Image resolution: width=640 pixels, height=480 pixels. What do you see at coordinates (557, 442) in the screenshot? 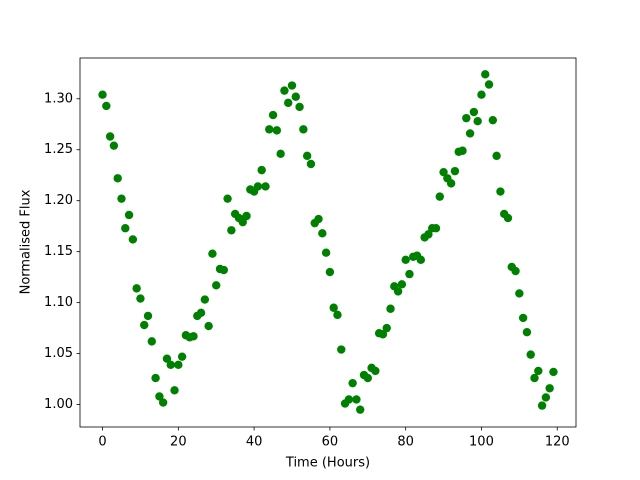
I see `x-tick-label: 120` at bounding box center [557, 442].